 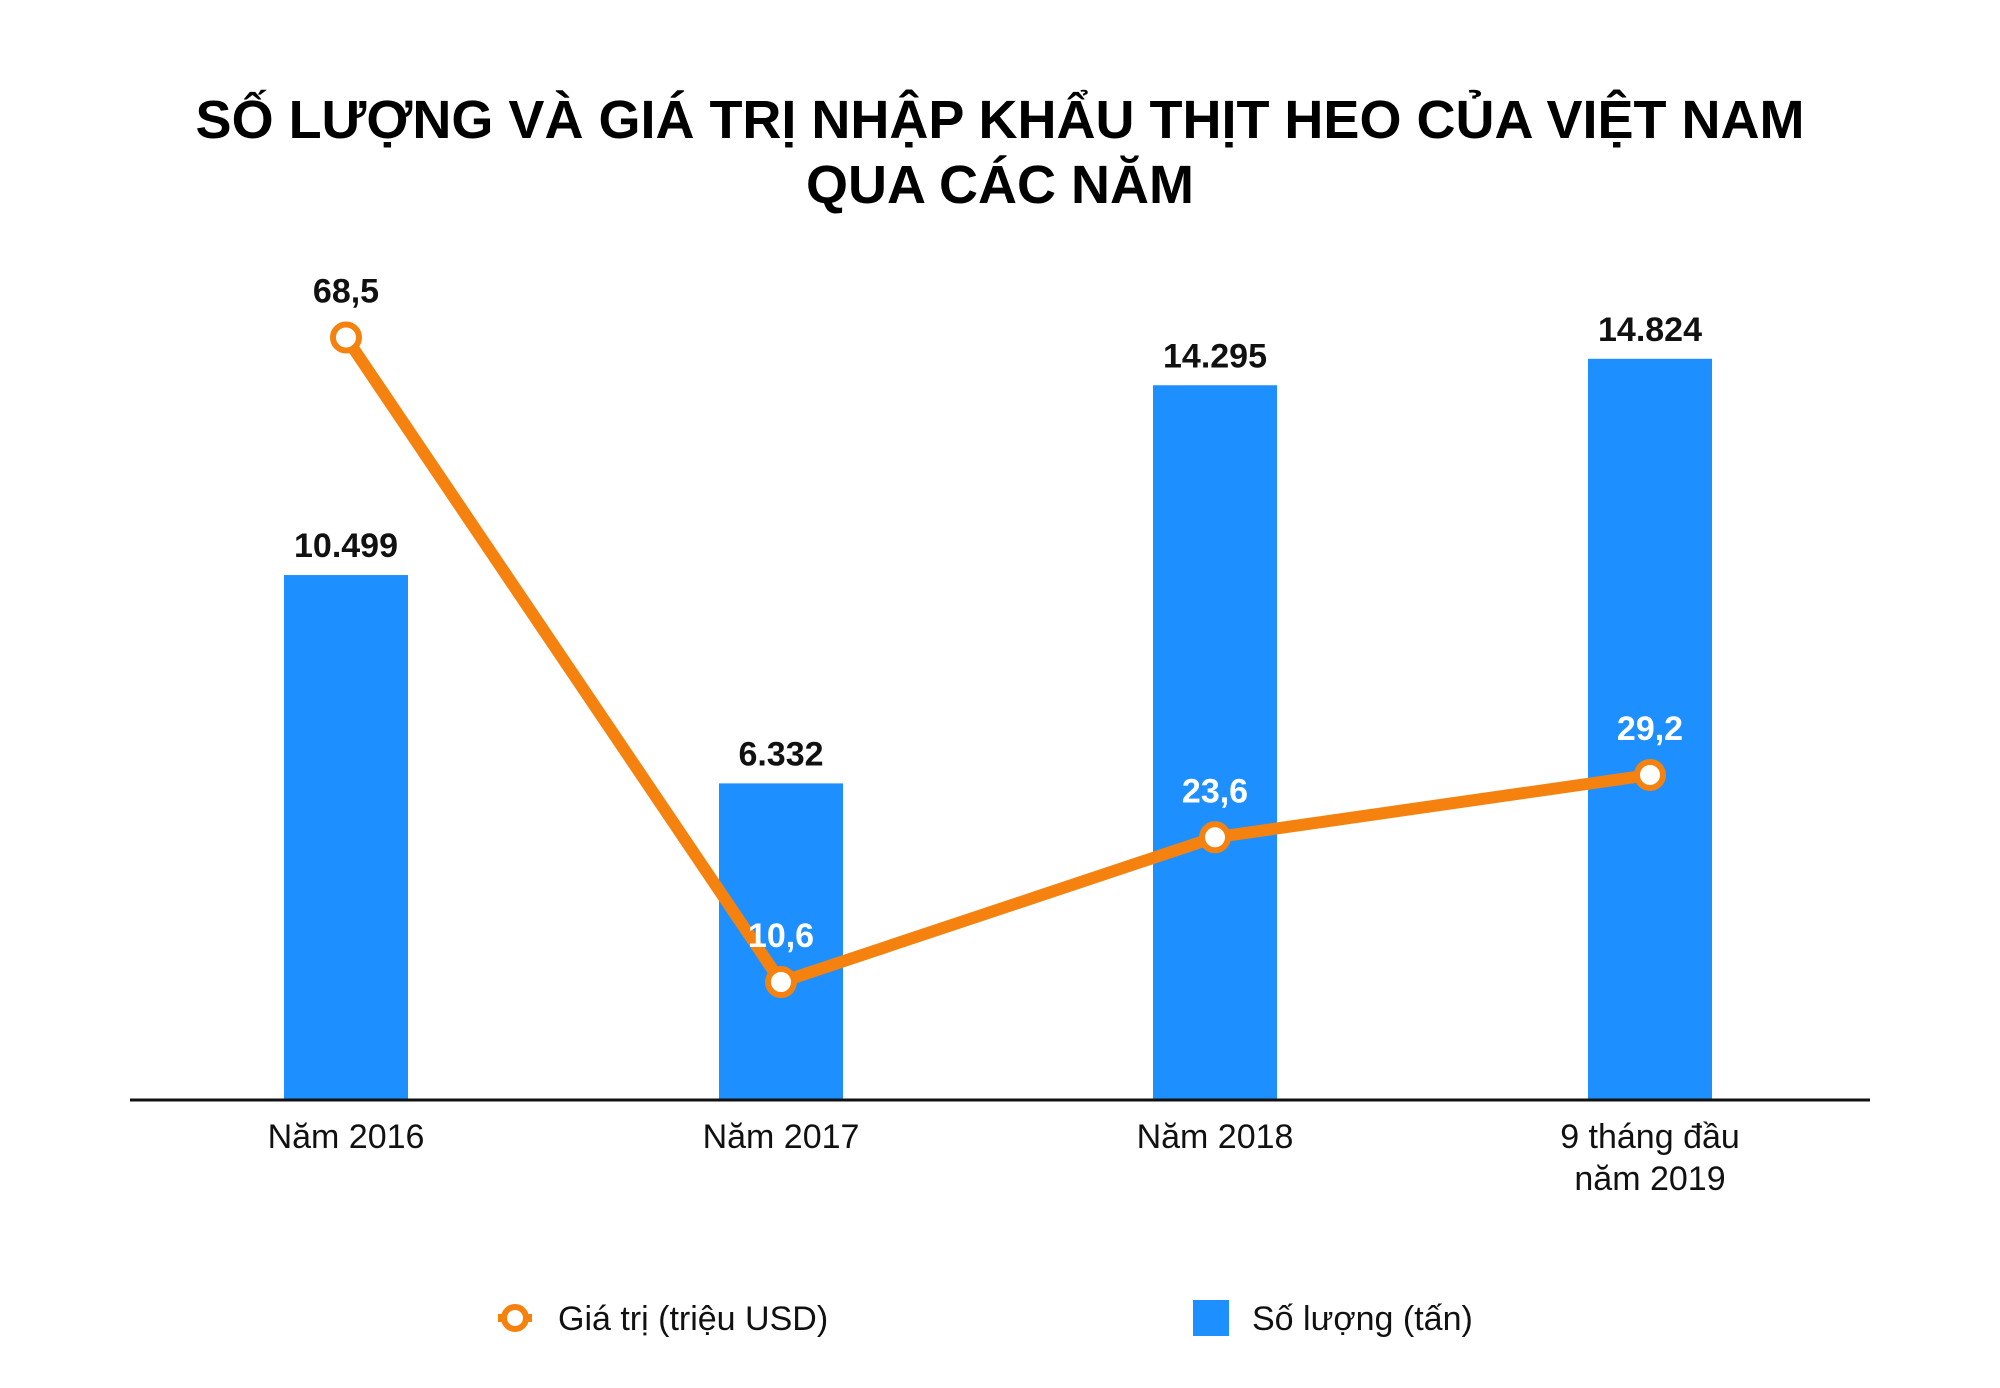 I want to click on line-value-label: 68,5, so click(x=346, y=291).